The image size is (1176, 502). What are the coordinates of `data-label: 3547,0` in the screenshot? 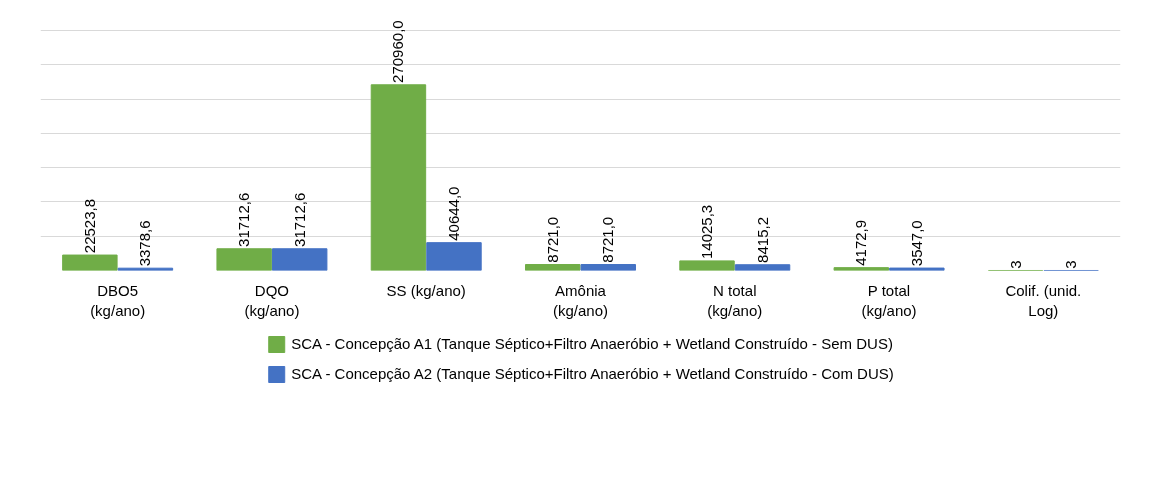 It's located at (916, 243).